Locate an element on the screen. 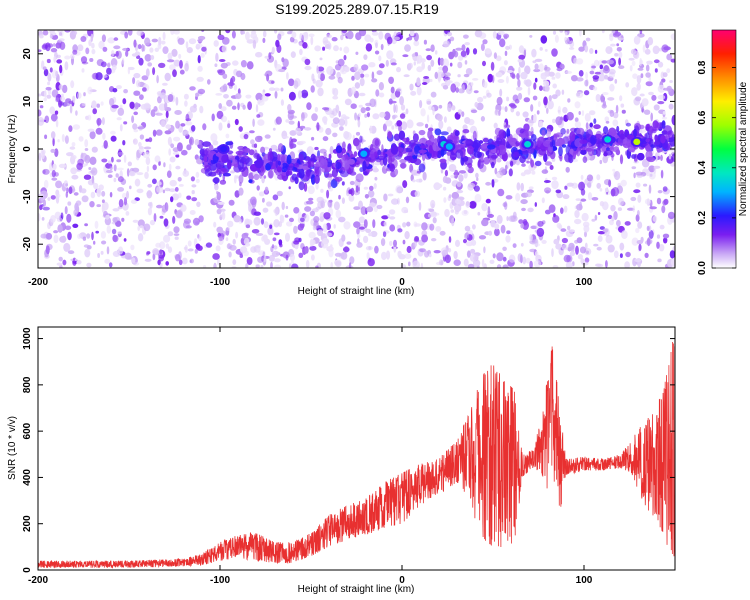 This screenshot has height=600, width=750. x-tick-label: -200 is located at coordinates (38, 282).